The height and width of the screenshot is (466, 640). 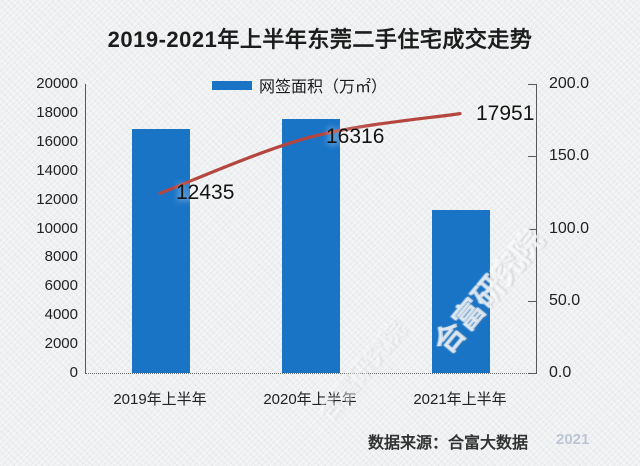 I want to click on y-axis-left-label: 0, so click(x=73, y=372).